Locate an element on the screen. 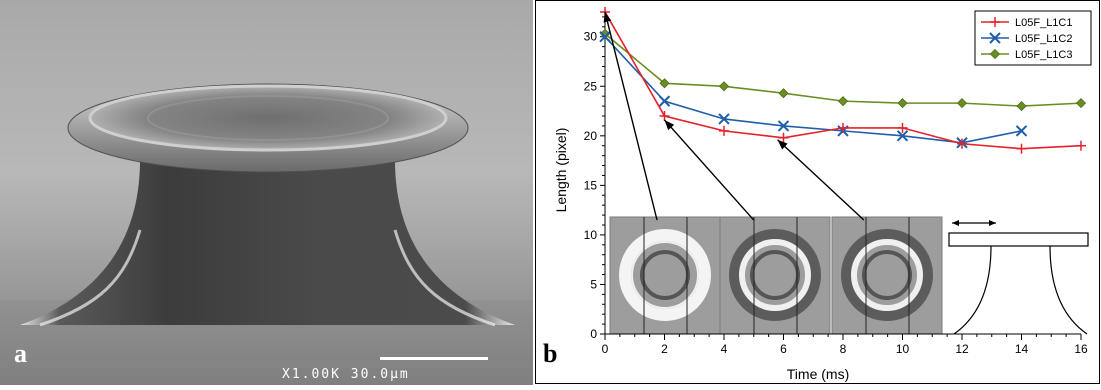  y-tick-label: 0 is located at coordinates (593, 334).